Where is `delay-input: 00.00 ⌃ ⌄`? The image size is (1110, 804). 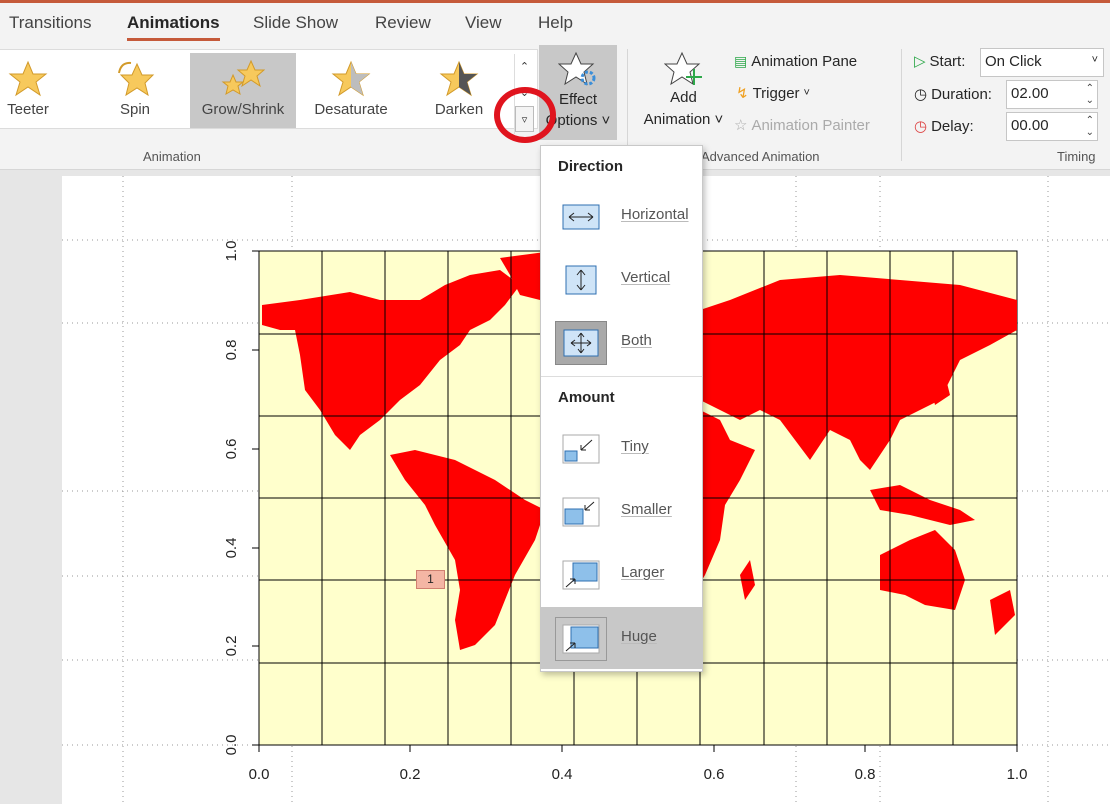
delay-input: 00.00 ⌃ ⌄ is located at coordinates (1052, 126).